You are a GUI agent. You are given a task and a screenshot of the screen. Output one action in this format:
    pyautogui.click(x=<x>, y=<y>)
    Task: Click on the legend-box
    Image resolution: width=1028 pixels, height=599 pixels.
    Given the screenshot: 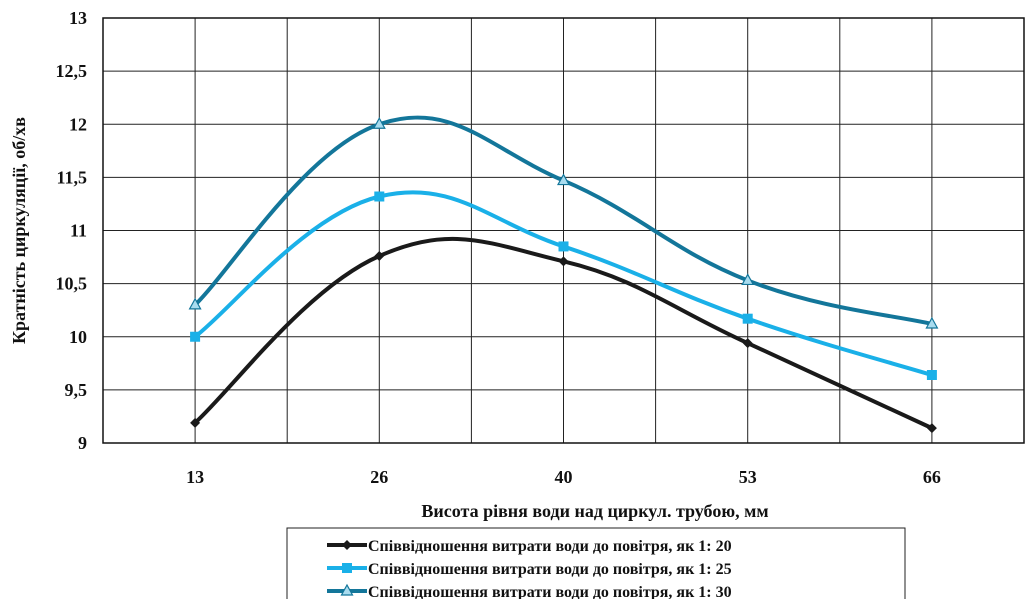 What is the action you would take?
    pyautogui.click(x=596, y=563)
    